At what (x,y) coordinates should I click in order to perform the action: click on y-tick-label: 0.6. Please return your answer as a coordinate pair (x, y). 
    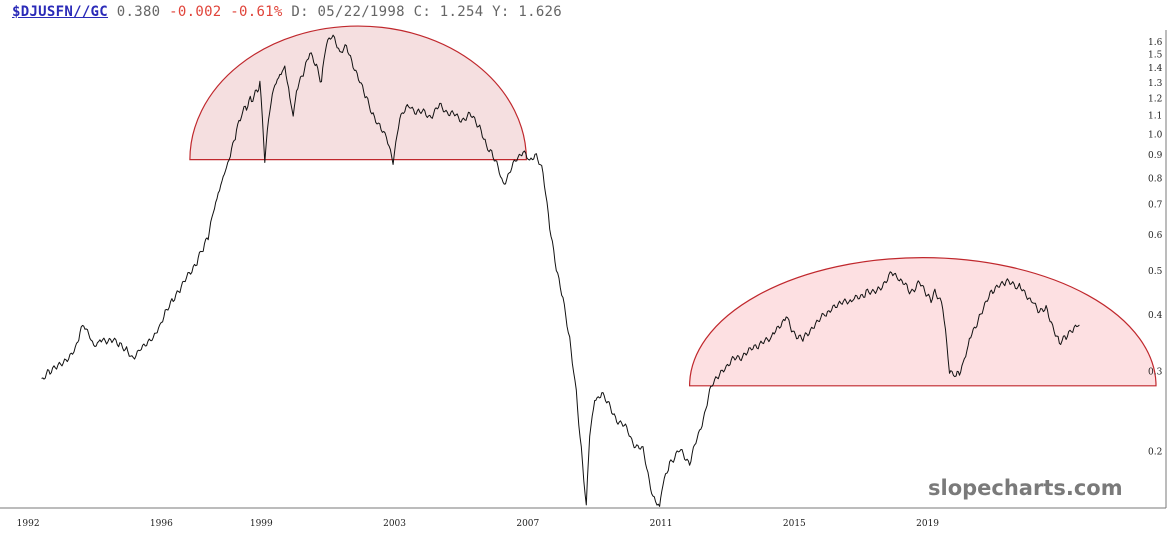
    Looking at the image, I should click on (1155, 236).